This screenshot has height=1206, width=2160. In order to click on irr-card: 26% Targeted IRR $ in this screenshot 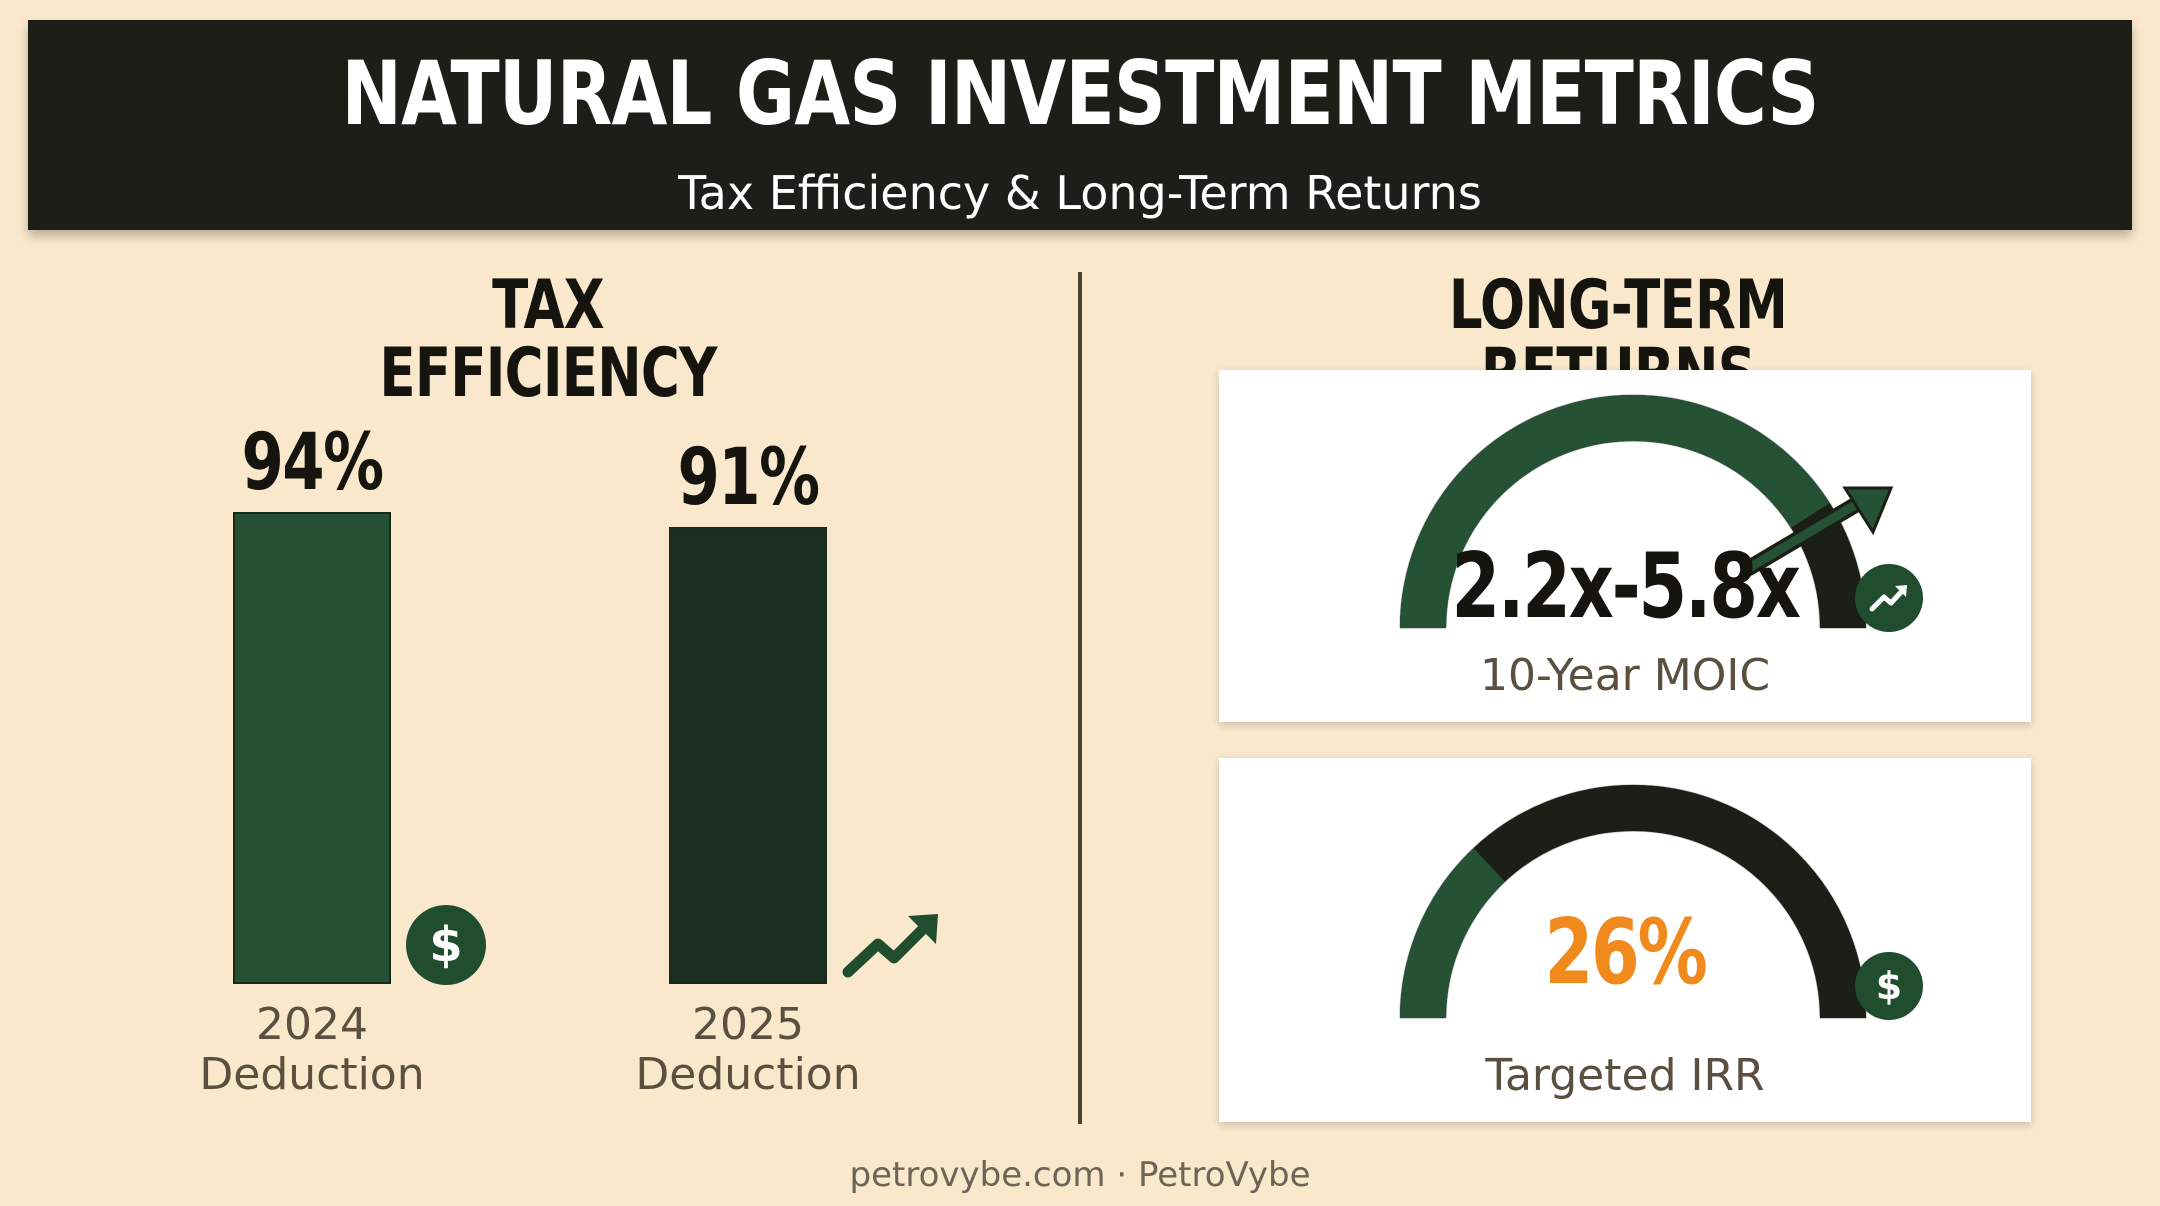, I will do `click(1625, 940)`.